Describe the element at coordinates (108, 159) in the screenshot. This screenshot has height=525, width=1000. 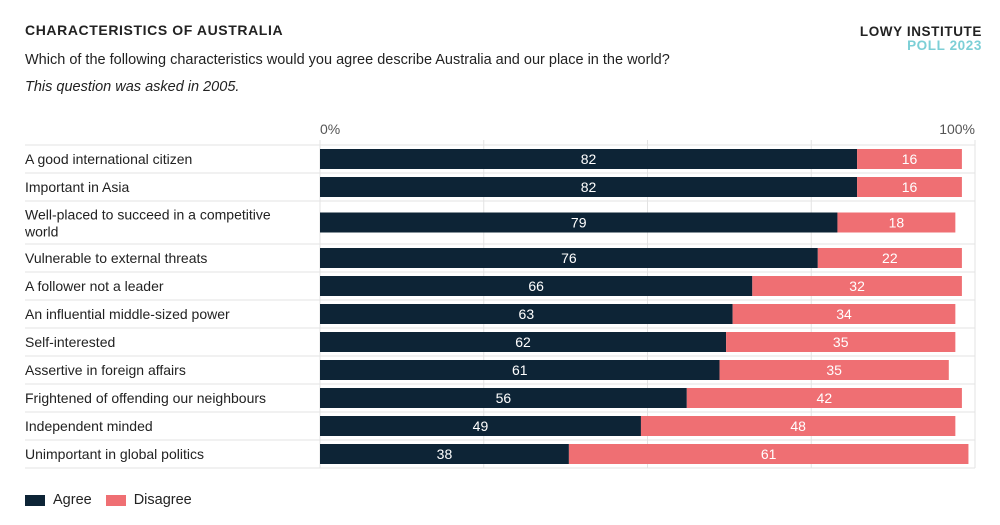
I see `category-label: A good international citizen` at that location.